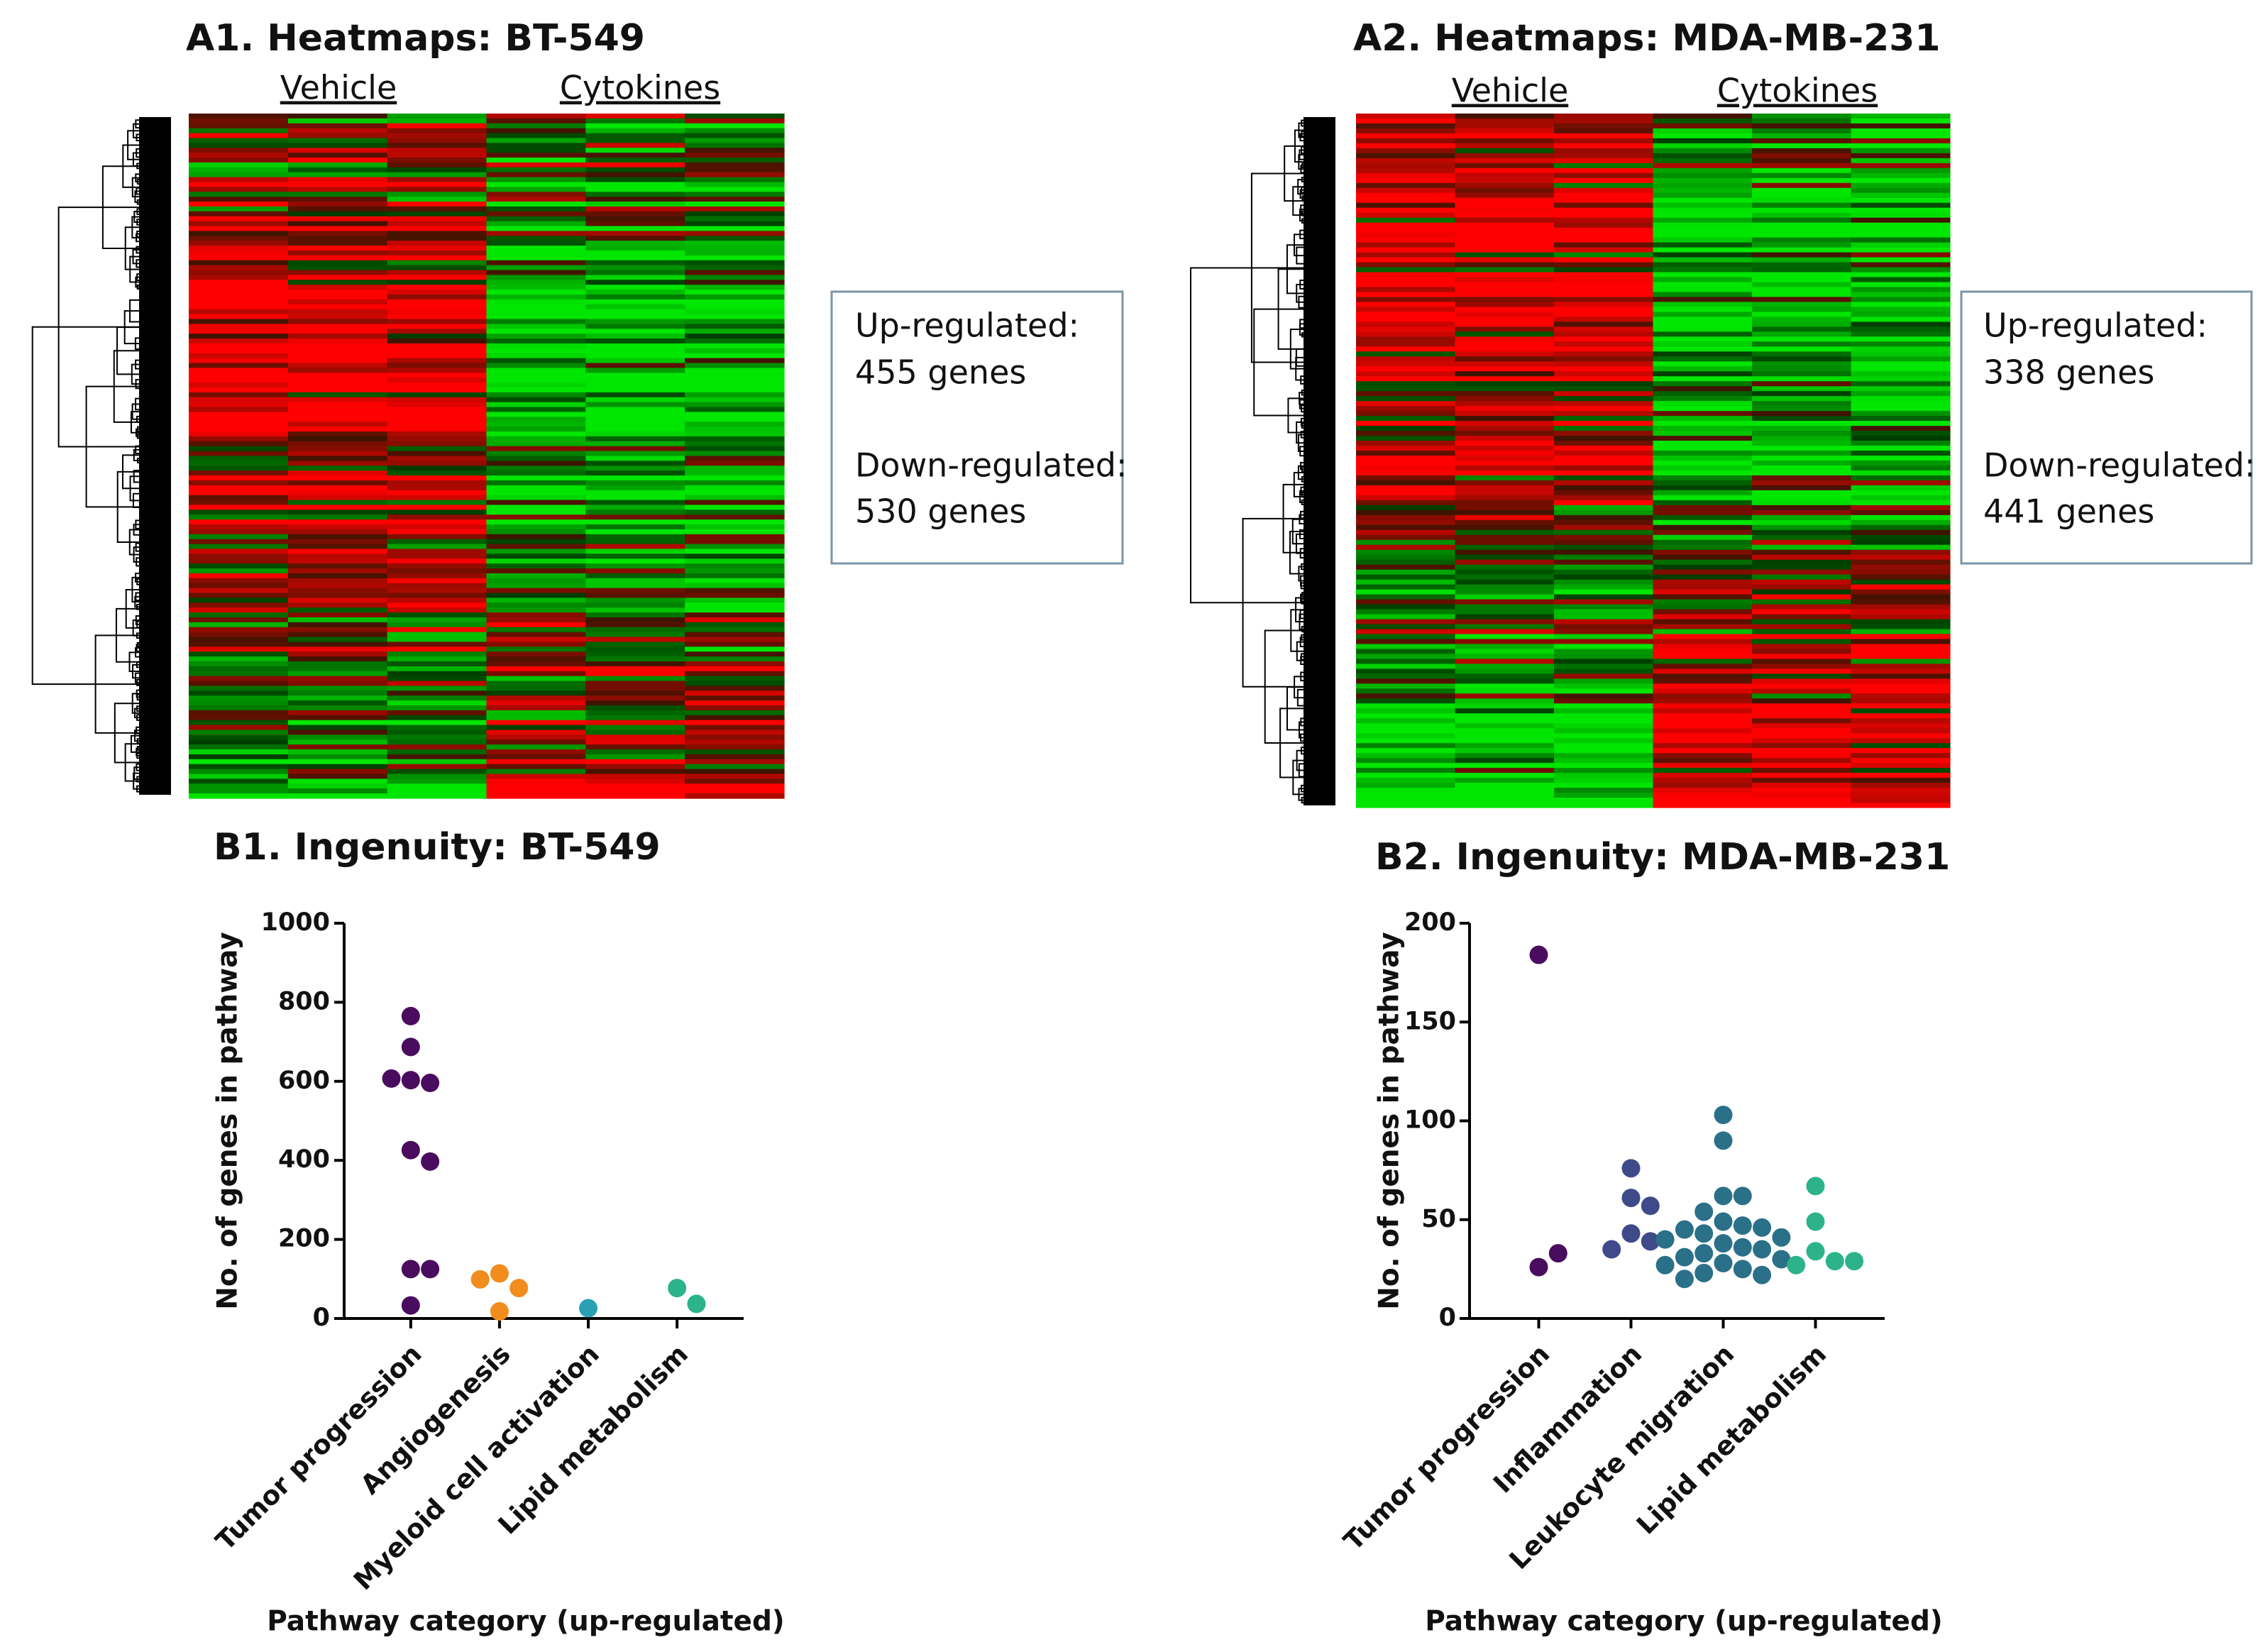 The height and width of the screenshot is (1652, 2265). Describe the element at coordinates (304, 1001) in the screenshot. I see `y-tick-label: 800` at that location.